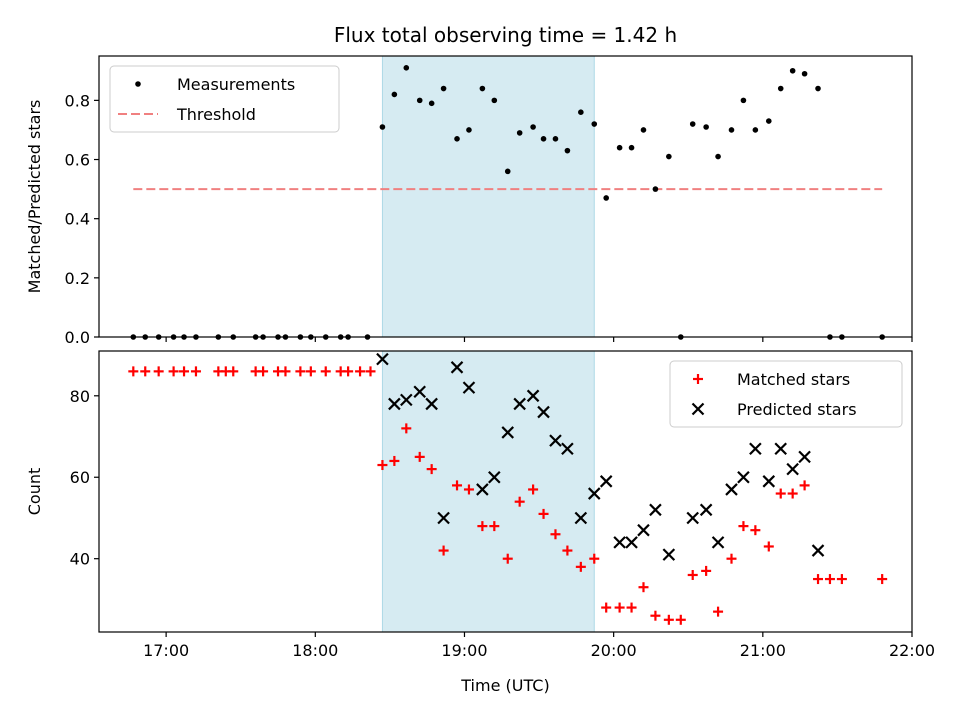 This screenshot has height=720, width=960. Describe the element at coordinates (77, 100) in the screenshot. I see `y-tick-label: 0.8` at that location.